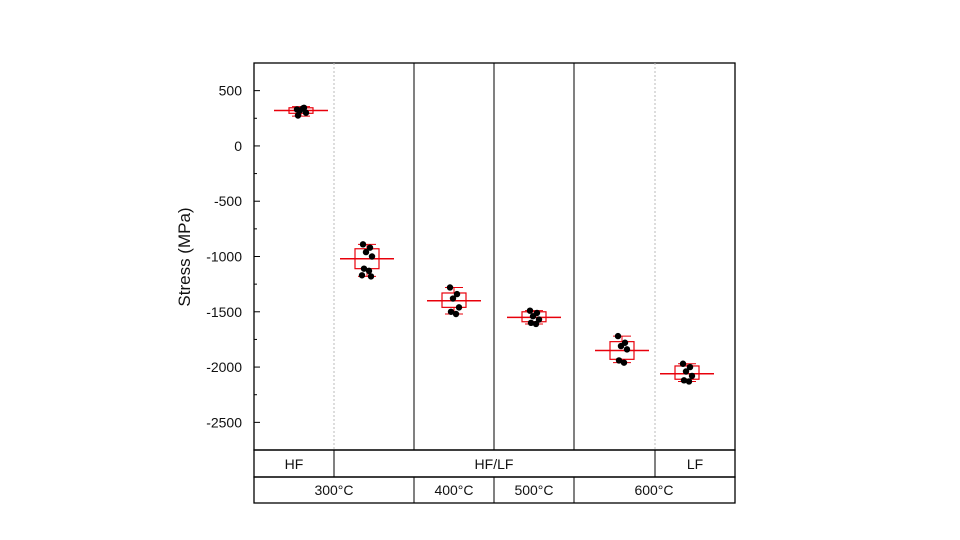 Image resolution: width=960 pixels, height=540 pixels. I want to click on y-tick-label: -1500, so click(224, 312).